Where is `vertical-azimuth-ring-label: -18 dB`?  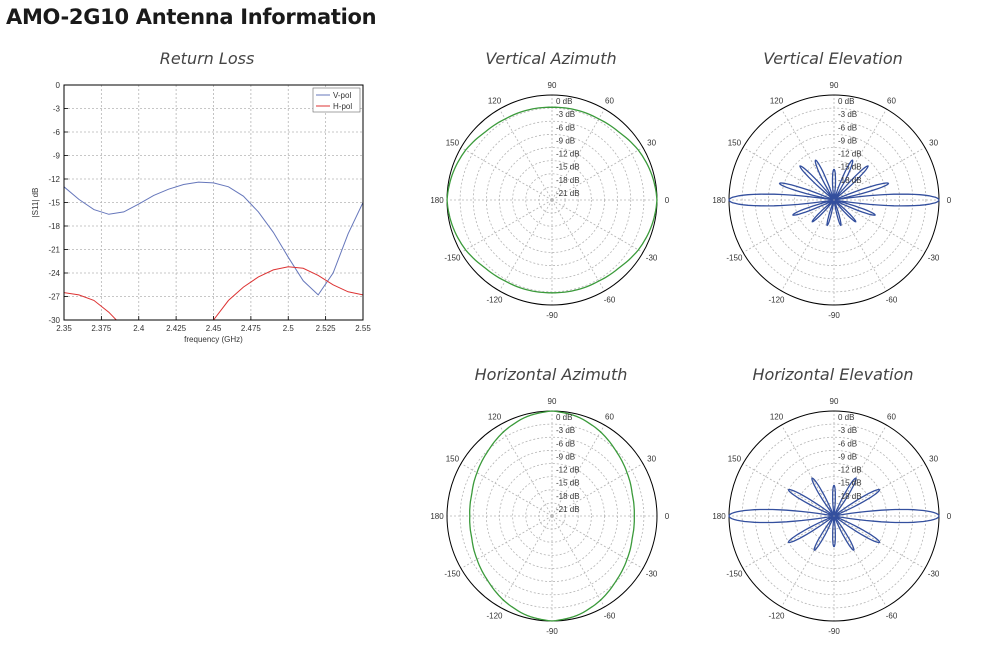 vertical-azimuth-ring-label: -18 dB is located at coordinates (568, 180).